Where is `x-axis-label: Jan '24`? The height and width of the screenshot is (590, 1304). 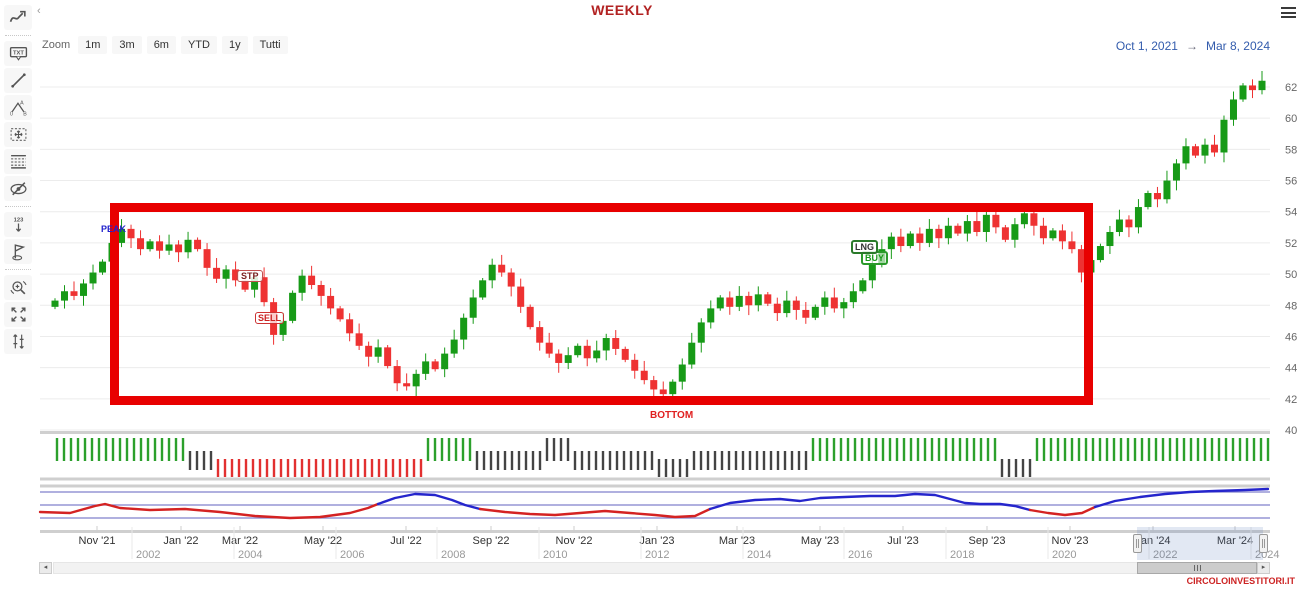
x-axis-label: Jan '24 is located at coordinates (1152, 541).